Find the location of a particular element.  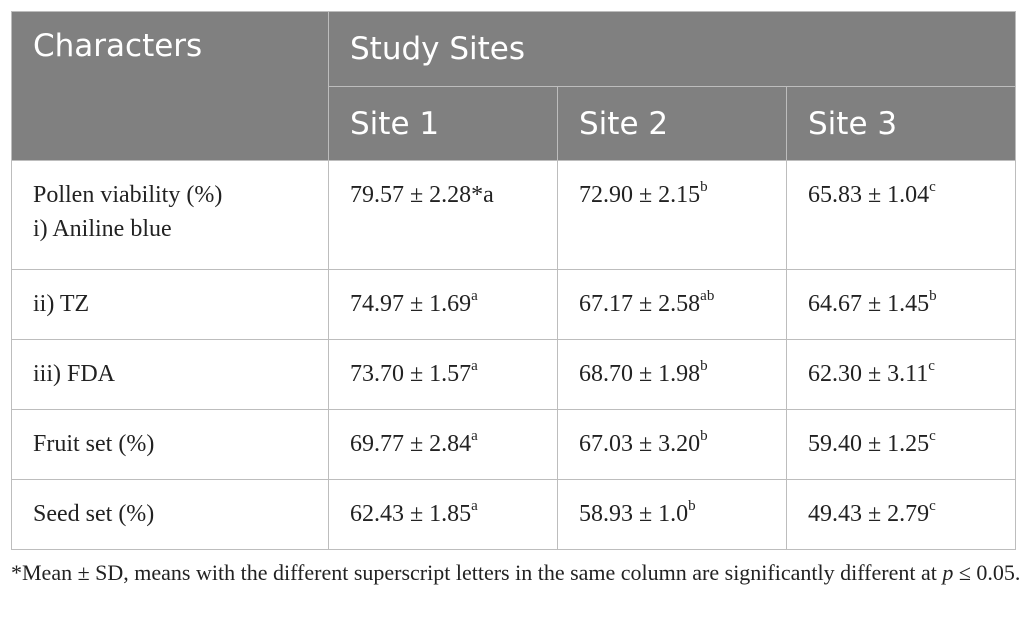

table-cell: 69.77 ± 2.84a is located at coordinates (443, 444).